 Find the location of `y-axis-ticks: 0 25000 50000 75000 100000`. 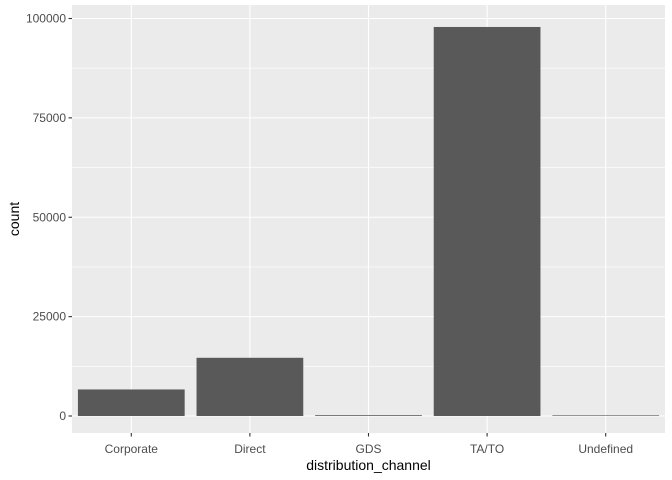

y-axis-ticks: 0 25000 50000 75000 100000 is located at coordinates (49, 217).